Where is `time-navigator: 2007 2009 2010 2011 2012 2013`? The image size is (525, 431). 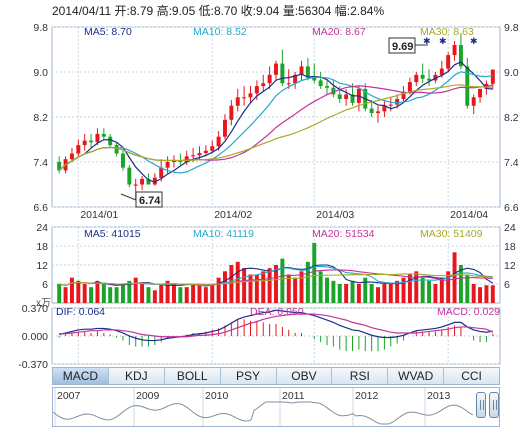
time-navigator: 2007 2009 2010 2011 2012 2013 is located at coordinates (276, 407).